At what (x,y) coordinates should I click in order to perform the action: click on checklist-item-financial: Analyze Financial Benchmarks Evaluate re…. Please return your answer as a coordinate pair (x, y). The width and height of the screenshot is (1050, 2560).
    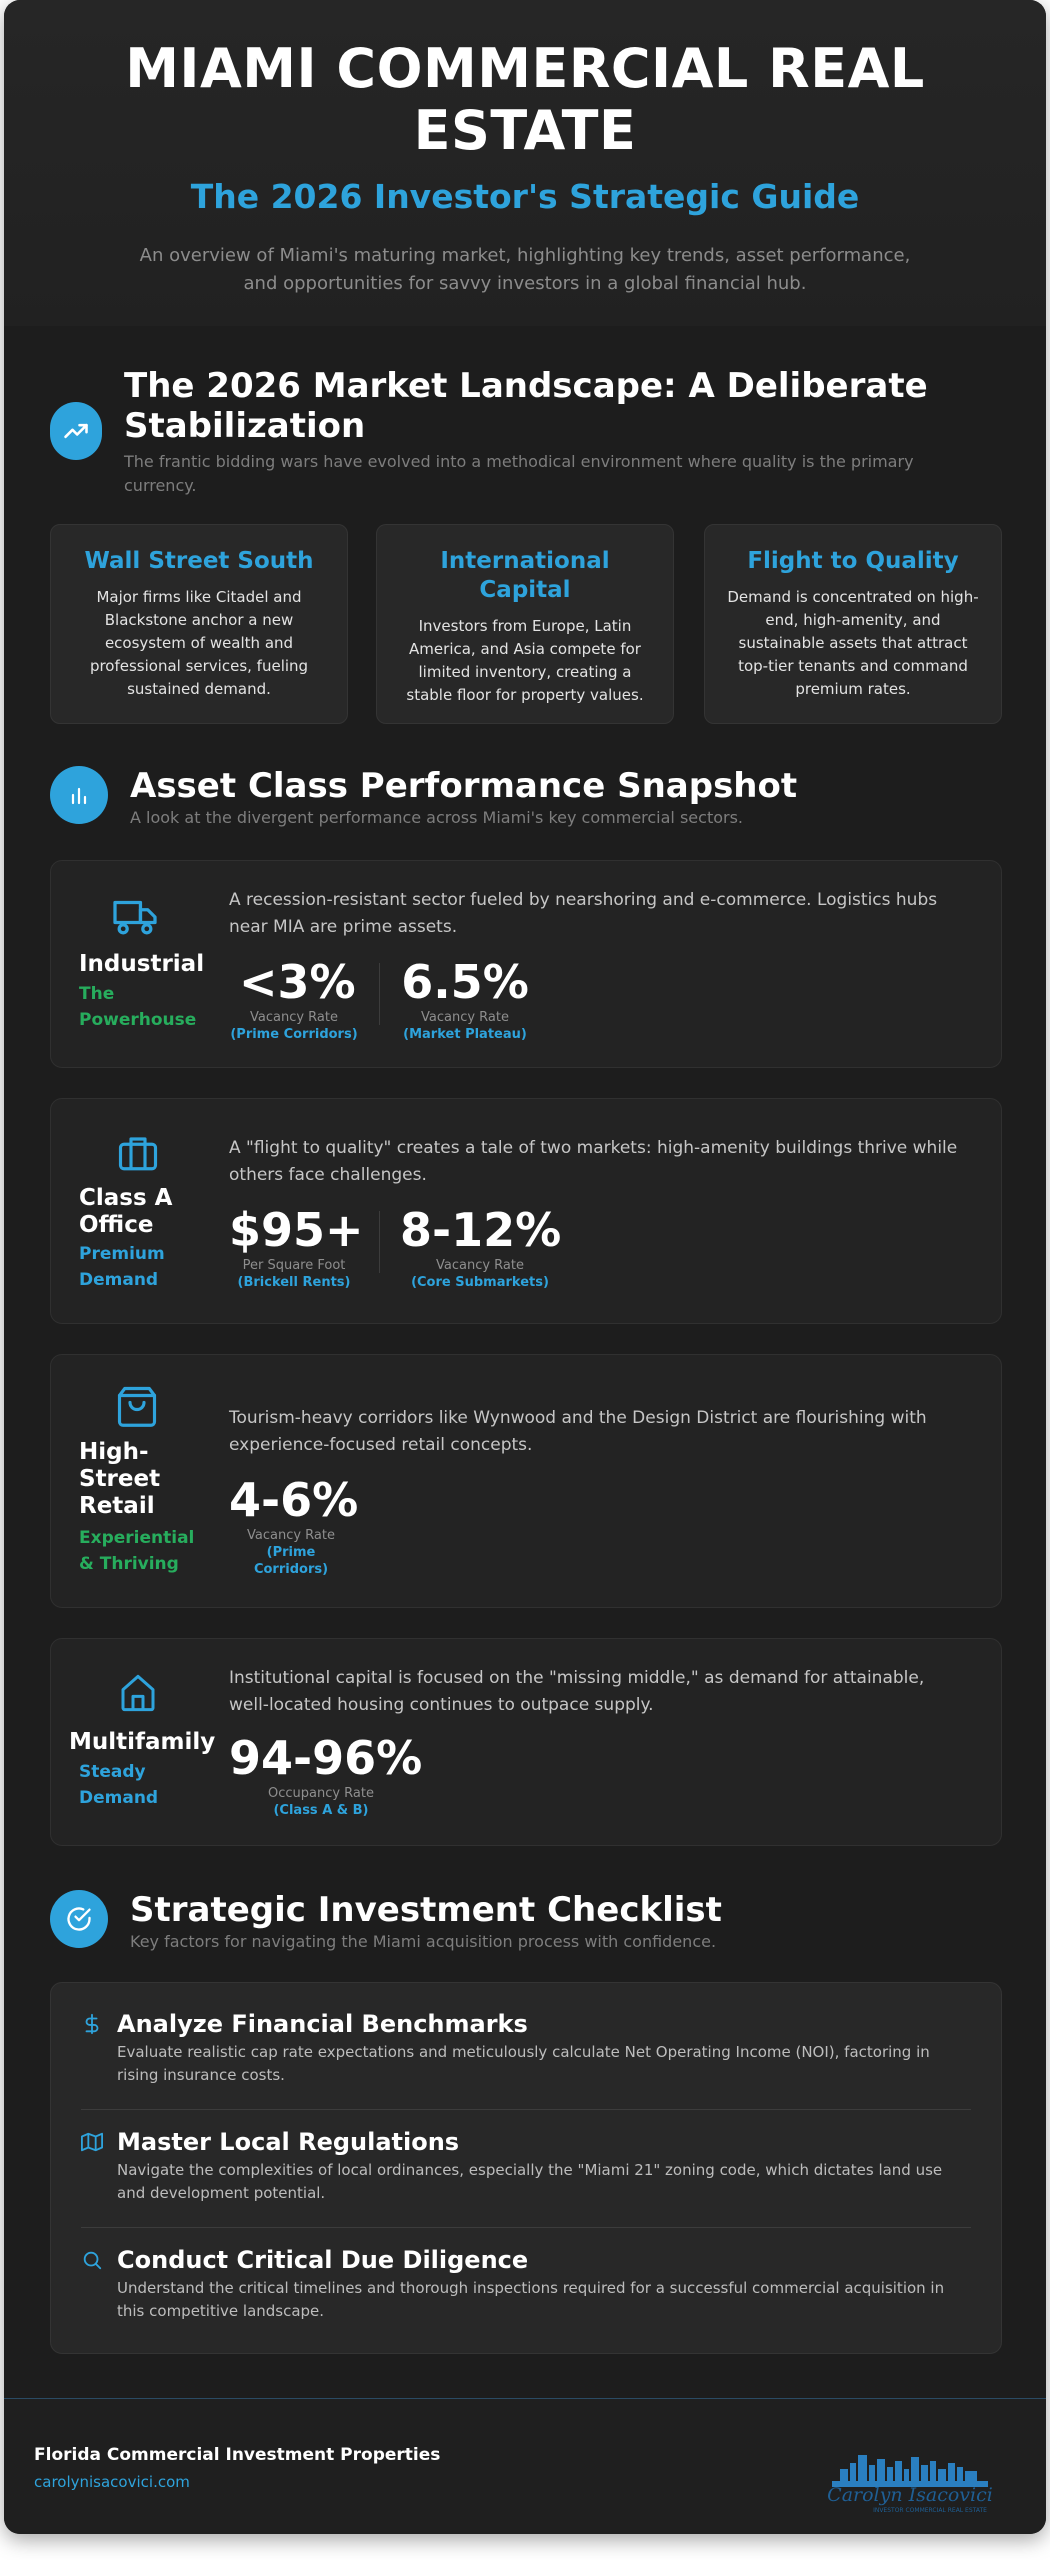
    Looking at the image, I should click on (526, 2048).